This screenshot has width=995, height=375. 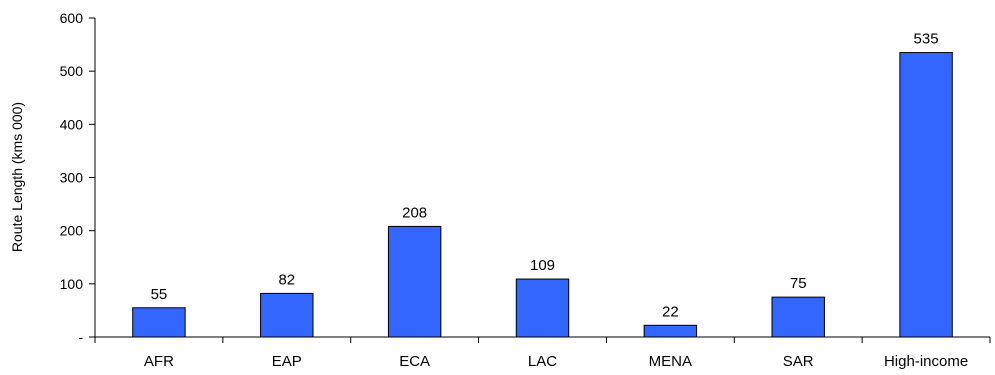 I want to click on bar-sar, so click(x=798, y=317).